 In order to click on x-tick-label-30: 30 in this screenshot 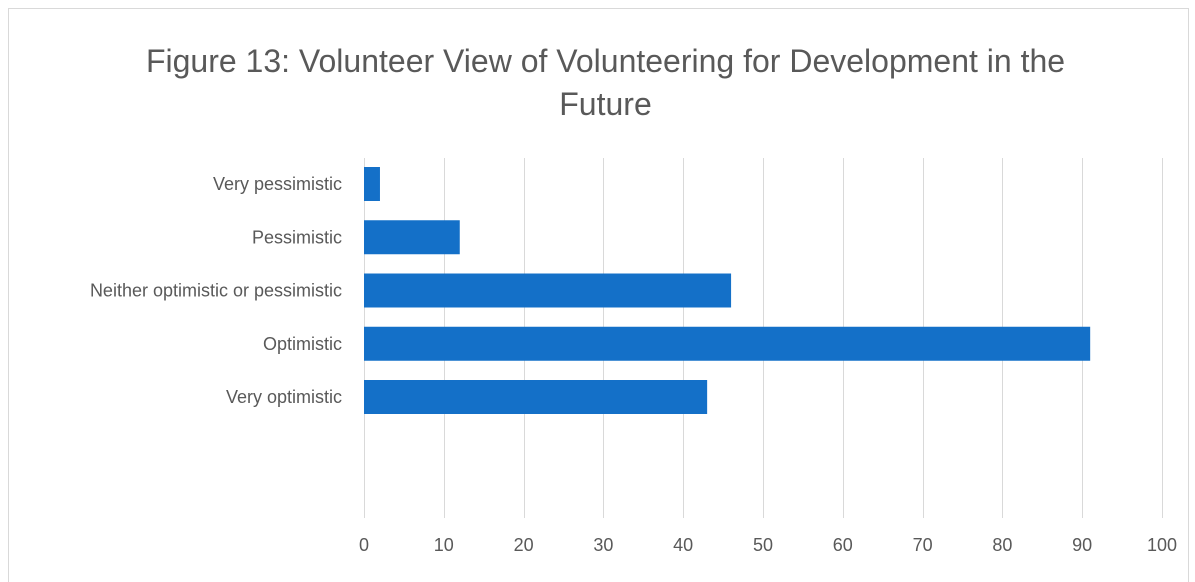, I will do `click(603, 545)`.